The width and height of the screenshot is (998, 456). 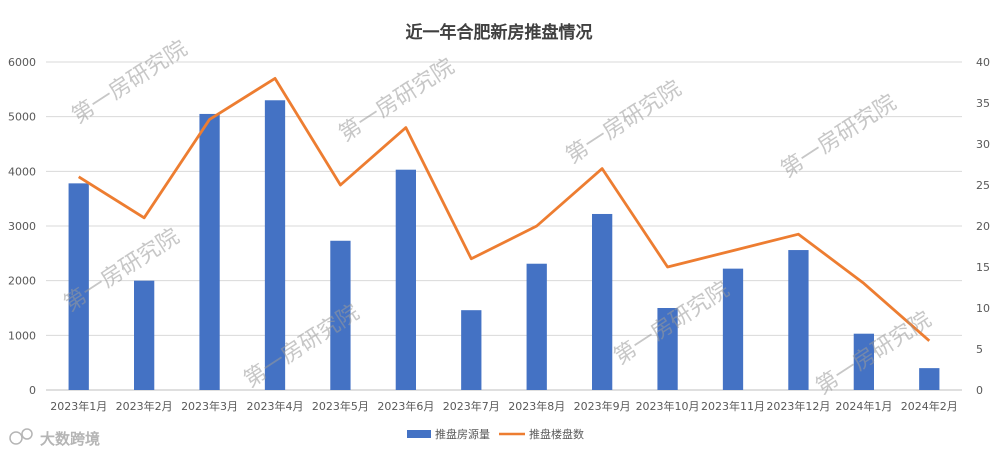 I want to click on x-tick-label: 2023年2月, so click(x=144, y=406).